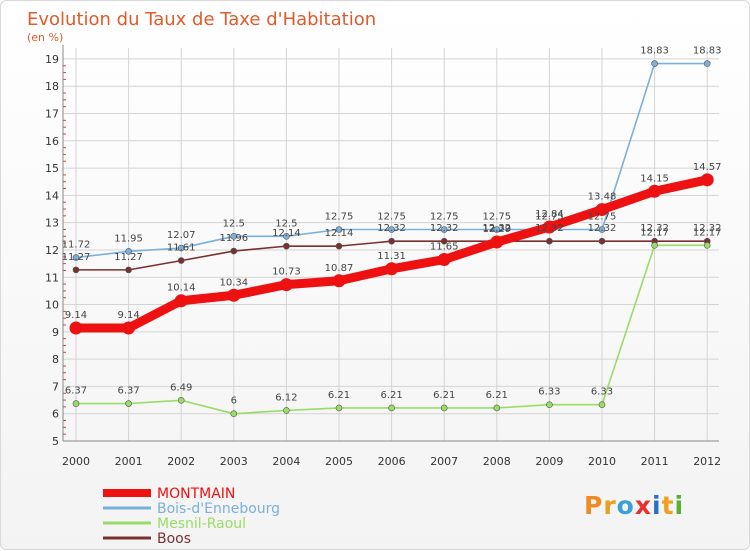  Describe the element at coordinates (52, 305) in the screenshot. I see `y-tick-label: 10` at that location.